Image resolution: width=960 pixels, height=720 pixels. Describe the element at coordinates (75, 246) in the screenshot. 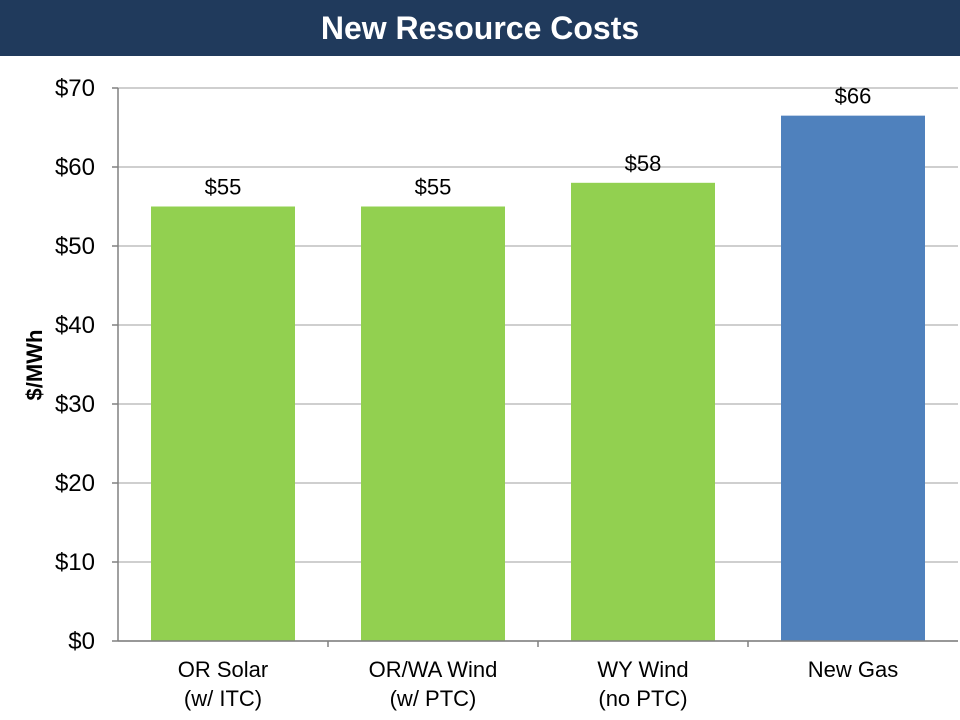

I see `y-tick-label: $50` at that location.